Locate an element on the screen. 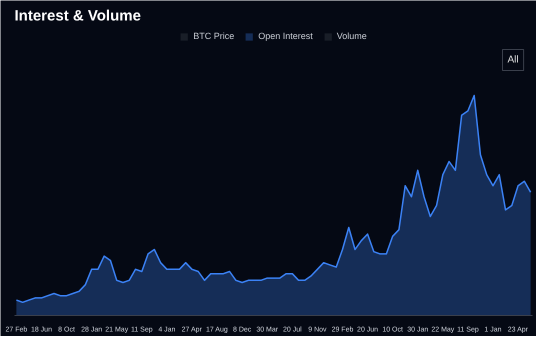 The image size is (540, 340). legend-label: Open Interest is located at coordinates (285, 36).